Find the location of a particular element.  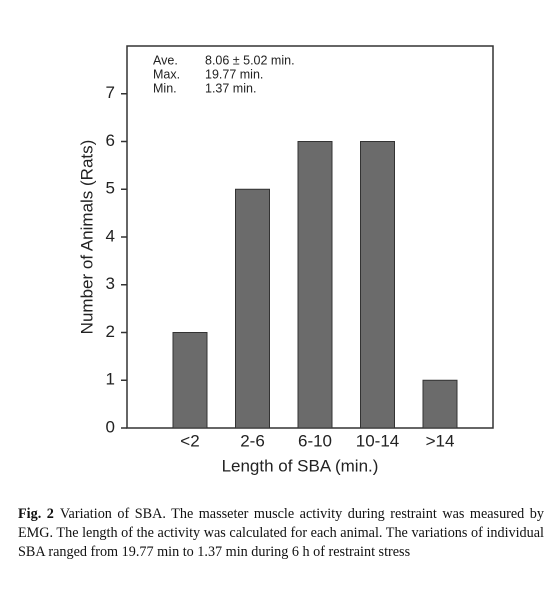

y-tick-label: 5 is located at coordinates (110, 188).